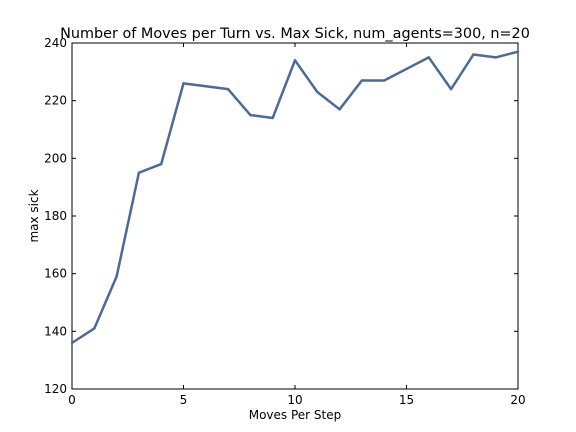 The image size is (576, 432). I want to click on x-axis-label: Moves Per Step, so click(295, 415).